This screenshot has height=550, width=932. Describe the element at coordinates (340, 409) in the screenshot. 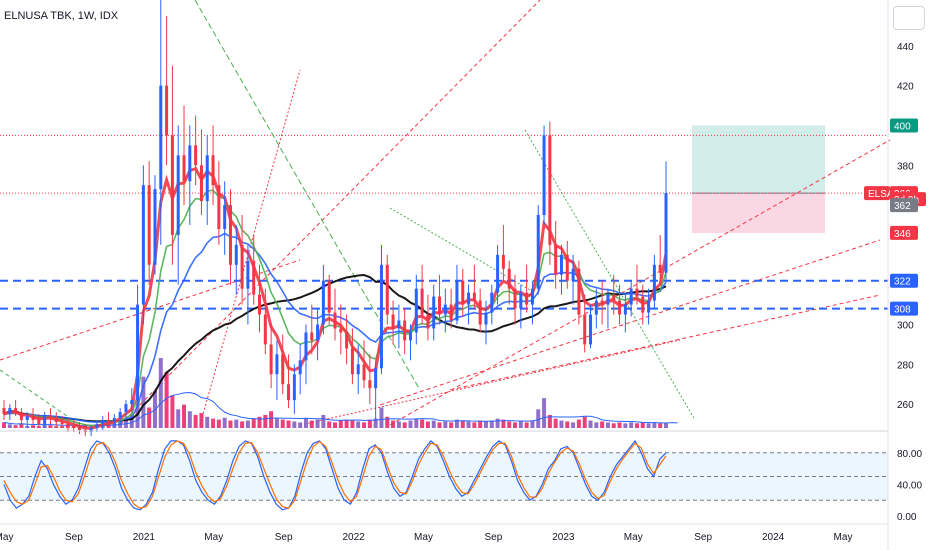

I see `volume-ma-line` at that location.